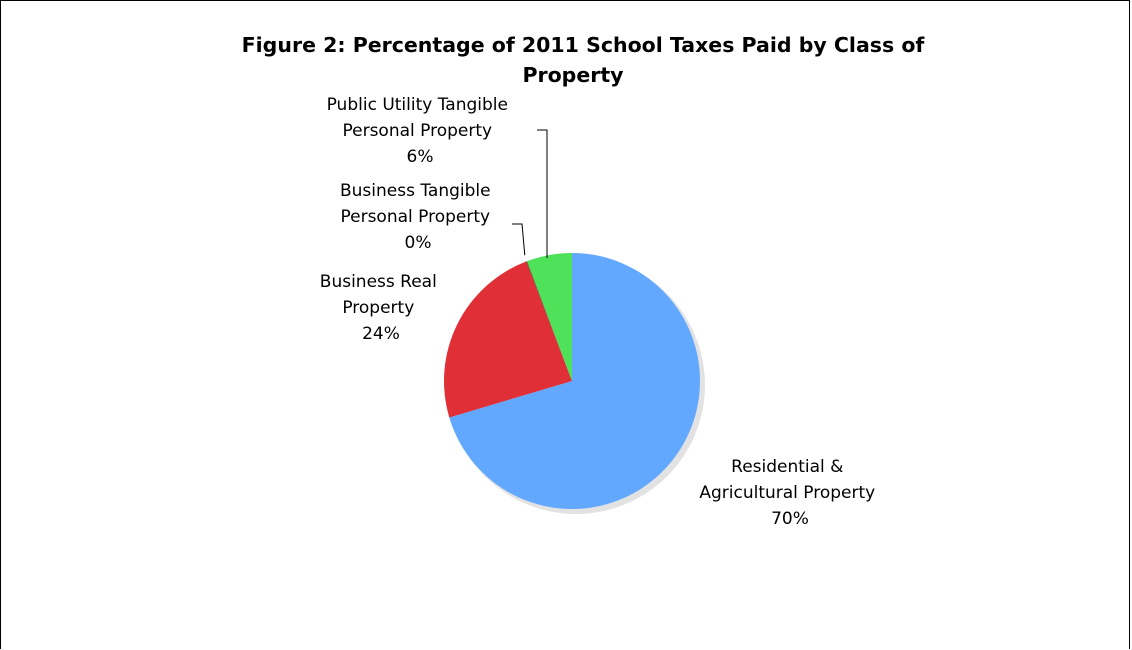  I want to click on slice-label-public-utility-value: 6%, so click(420, 157).